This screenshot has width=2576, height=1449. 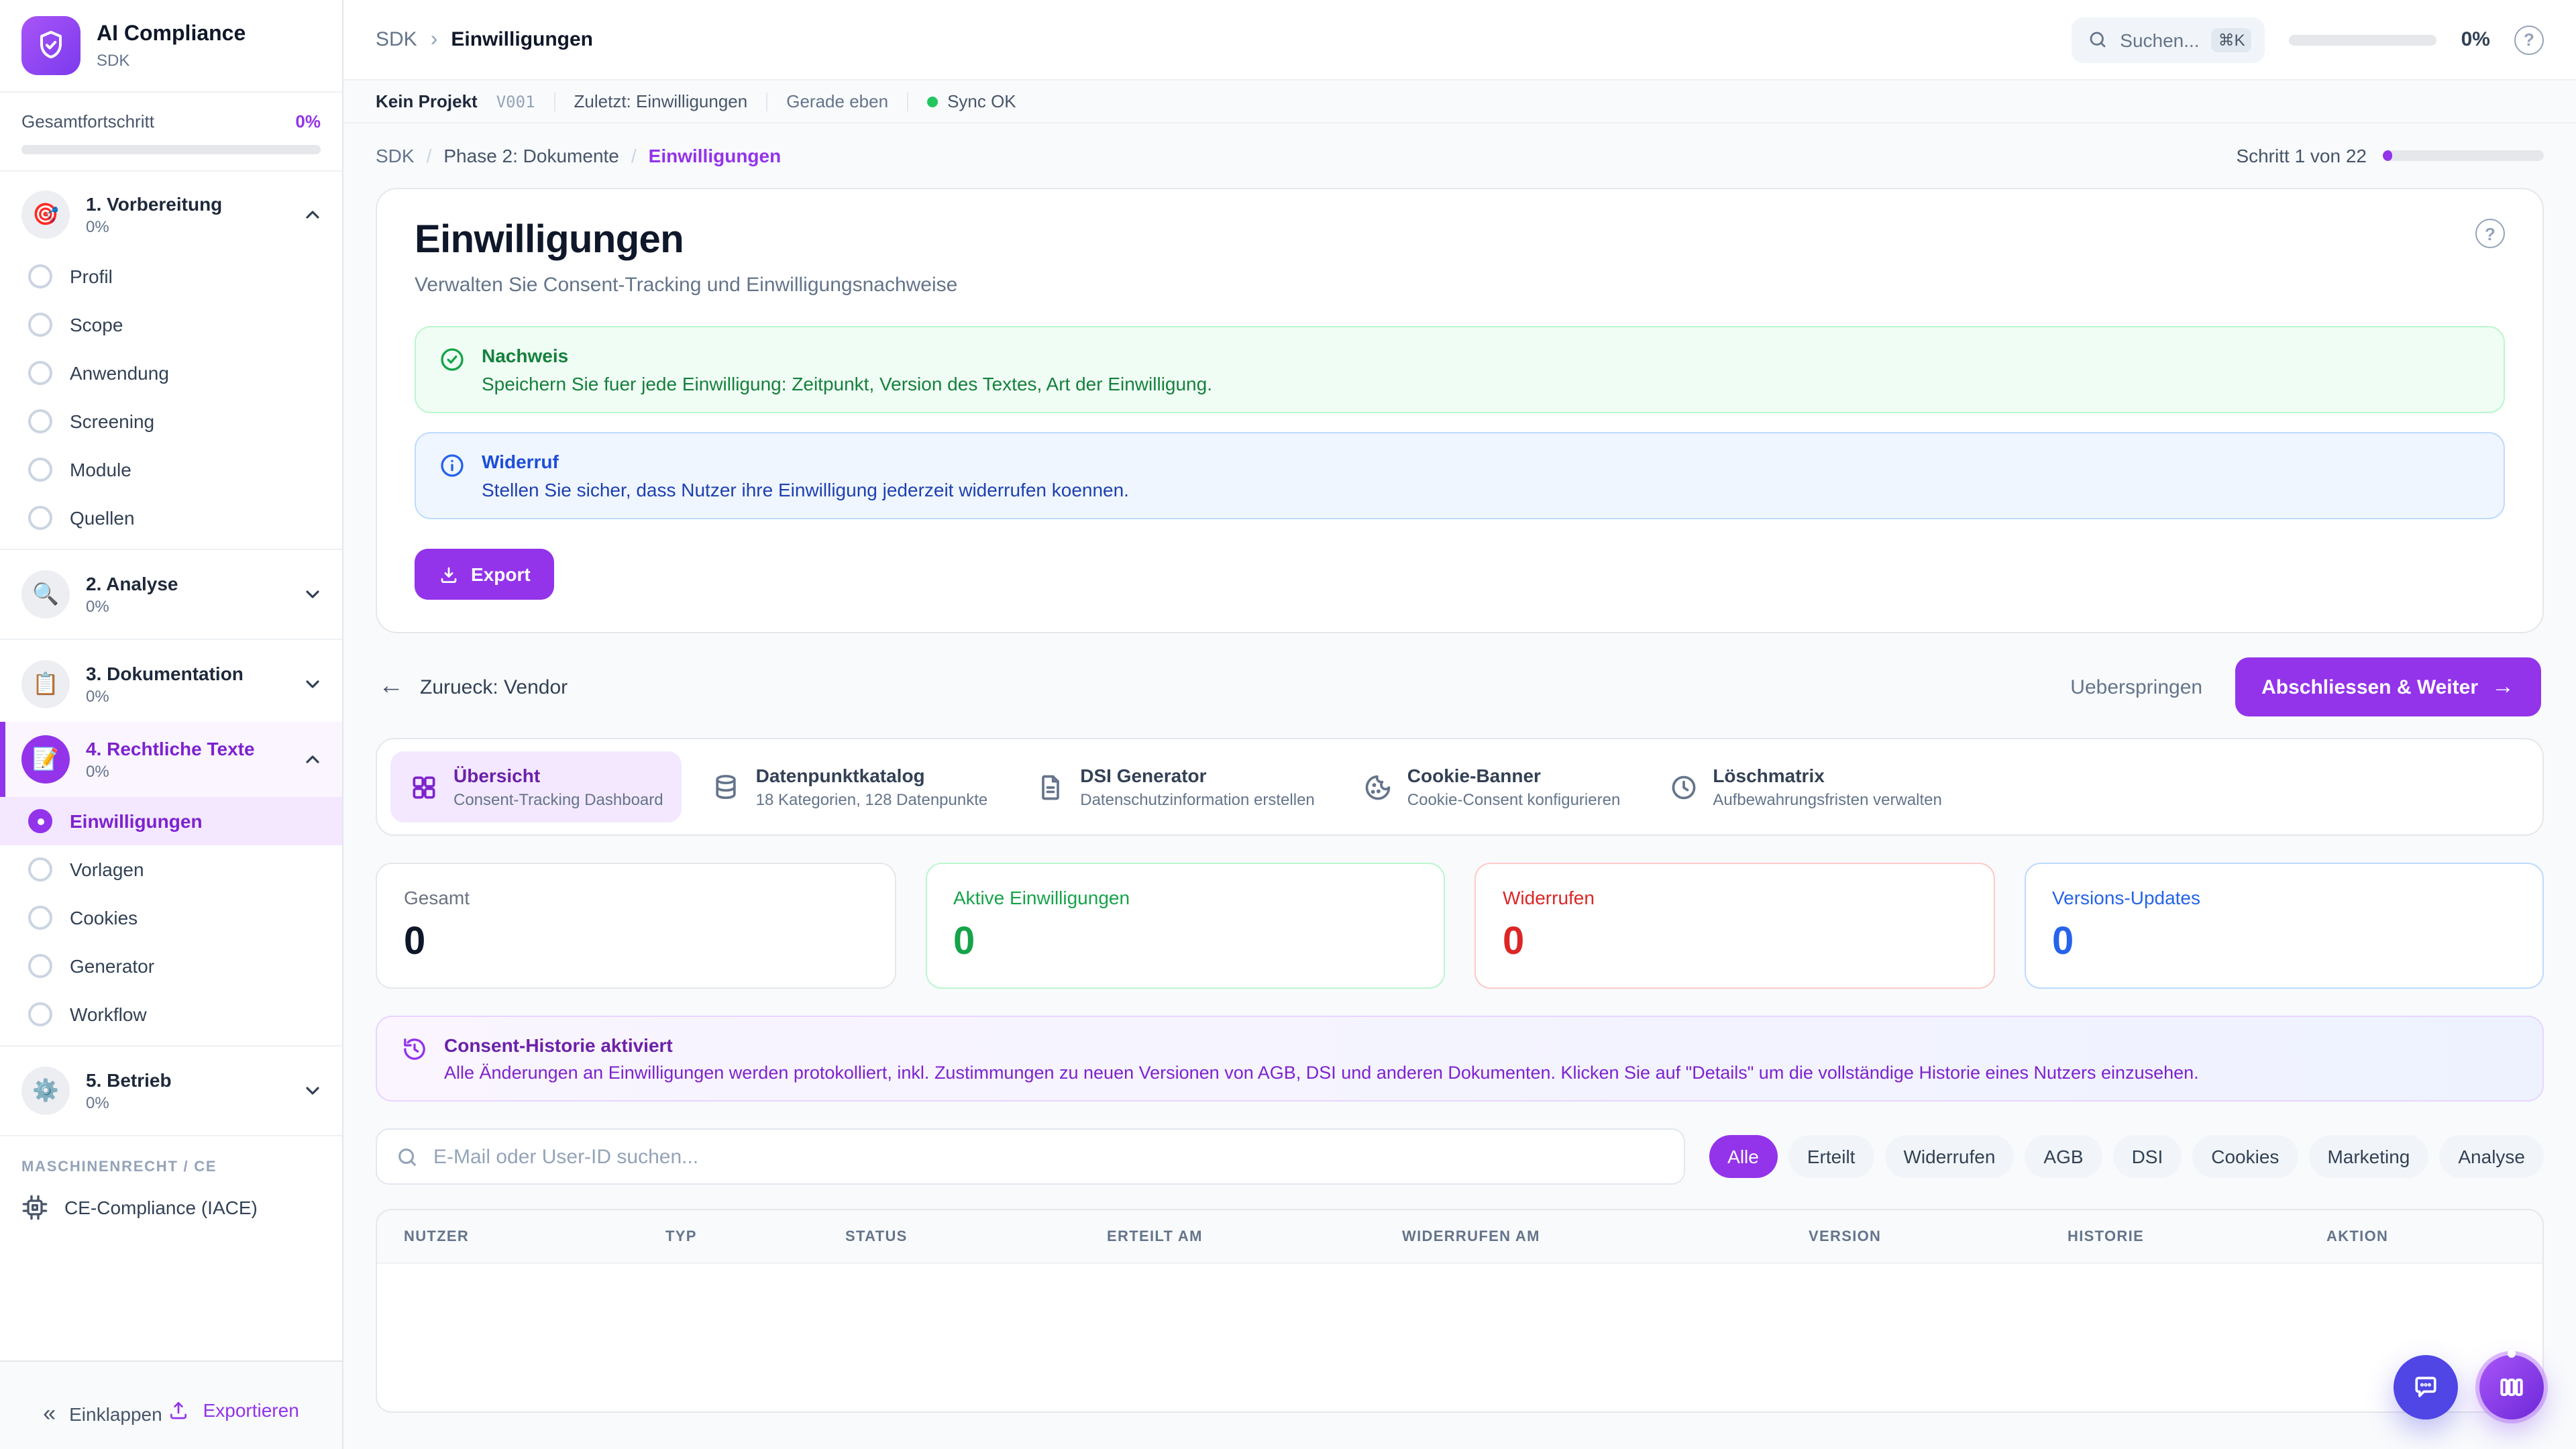 What do you see at coordinates (525, 355) in the screenshot?
I see `notice-title: Nachweis` at bounding box center [525, 355].